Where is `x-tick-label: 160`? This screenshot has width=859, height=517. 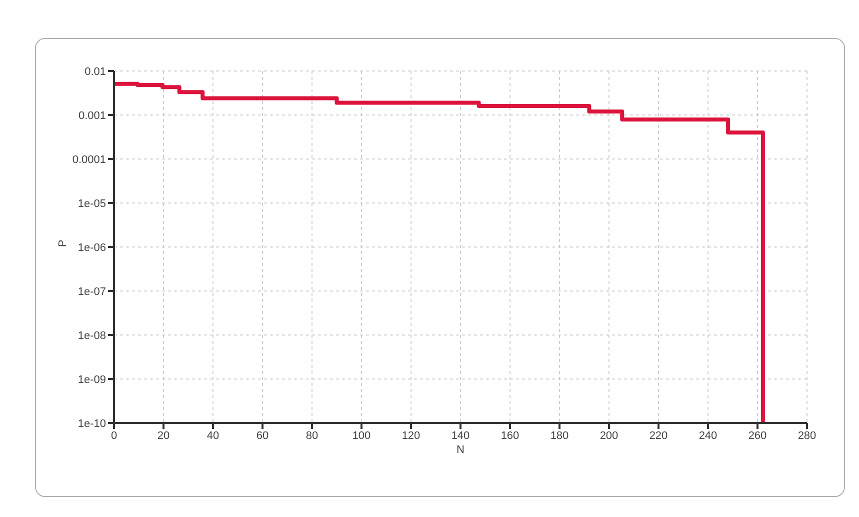 x-tick-label: 160 is located at coordinates (510, 436).